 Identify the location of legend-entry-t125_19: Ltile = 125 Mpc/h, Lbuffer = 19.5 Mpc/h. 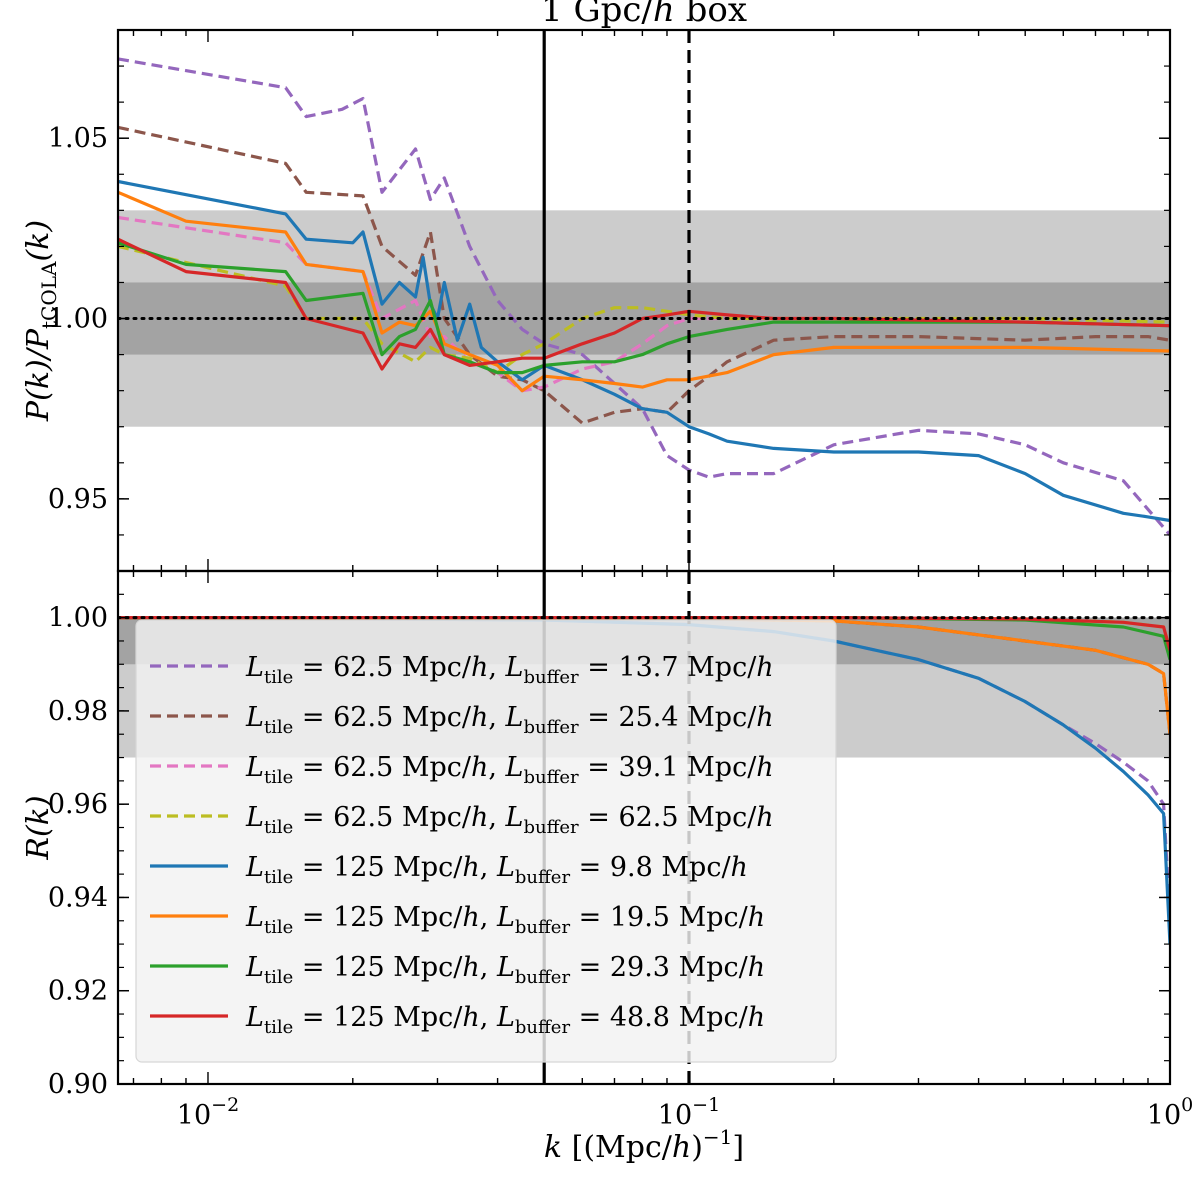
(505, 920).